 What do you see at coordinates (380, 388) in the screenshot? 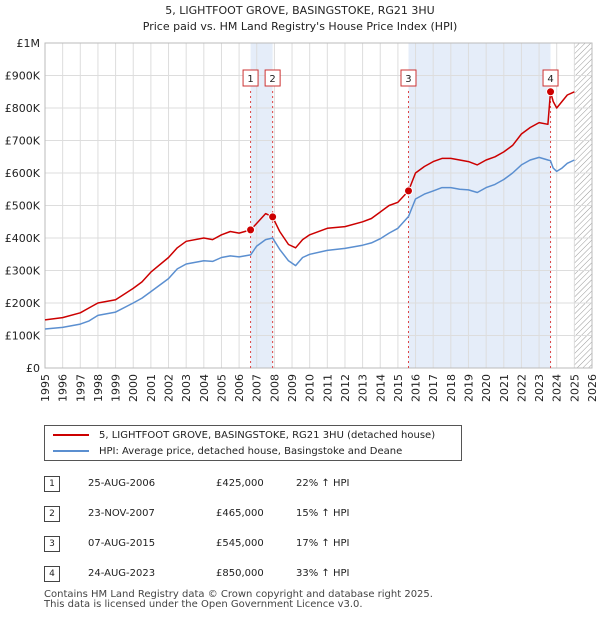
I see `x-tick-label: 2014` at bounding box center [380, 388].